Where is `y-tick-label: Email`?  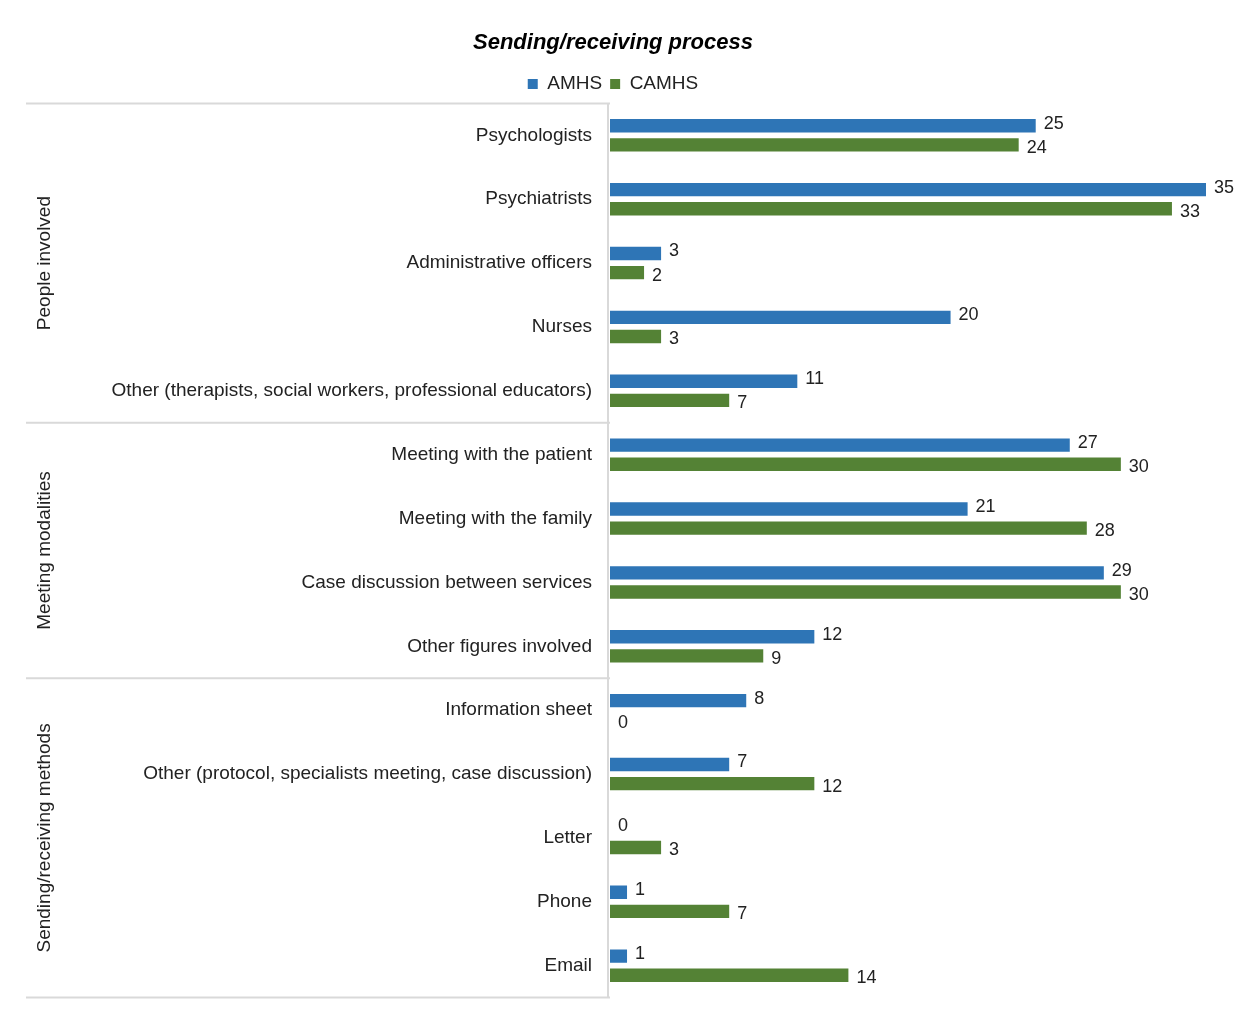 y-tick-label: Email is located at coordinates (568, 964).